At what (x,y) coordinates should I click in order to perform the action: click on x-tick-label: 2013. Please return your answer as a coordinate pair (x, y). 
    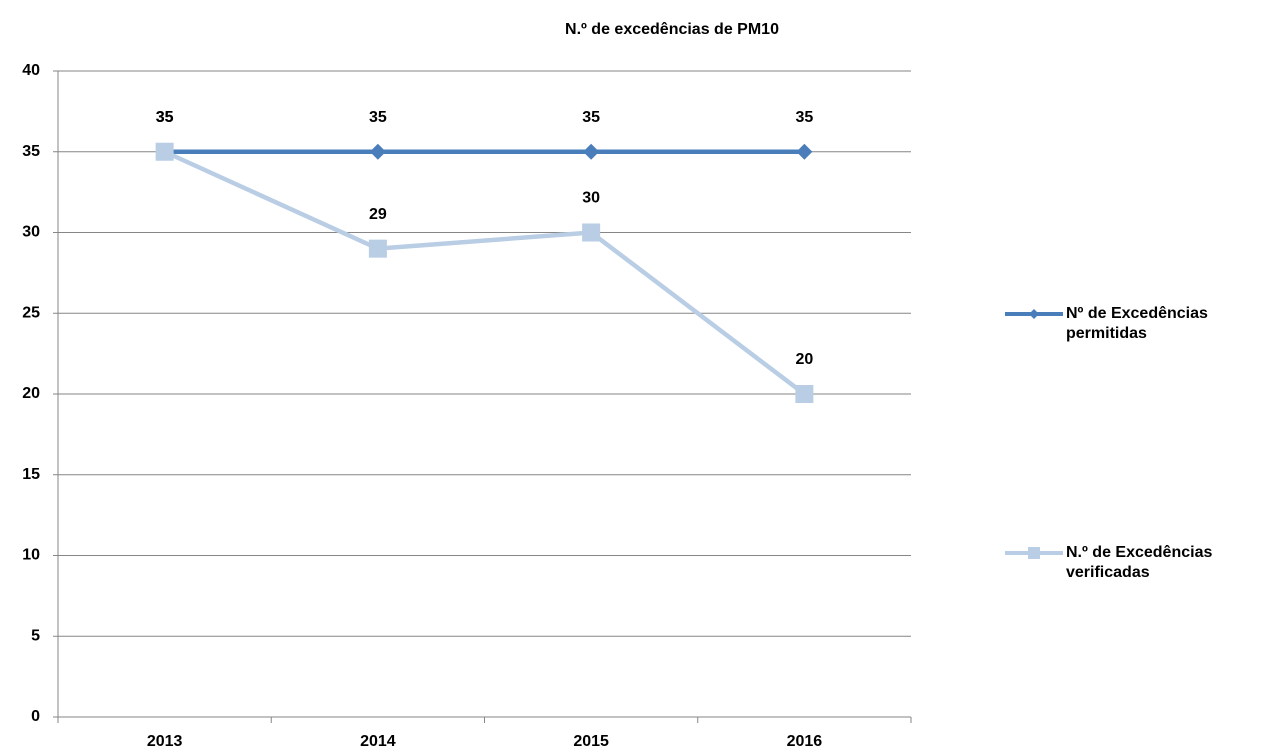
    Looking at the image, I should click on (165, 741).